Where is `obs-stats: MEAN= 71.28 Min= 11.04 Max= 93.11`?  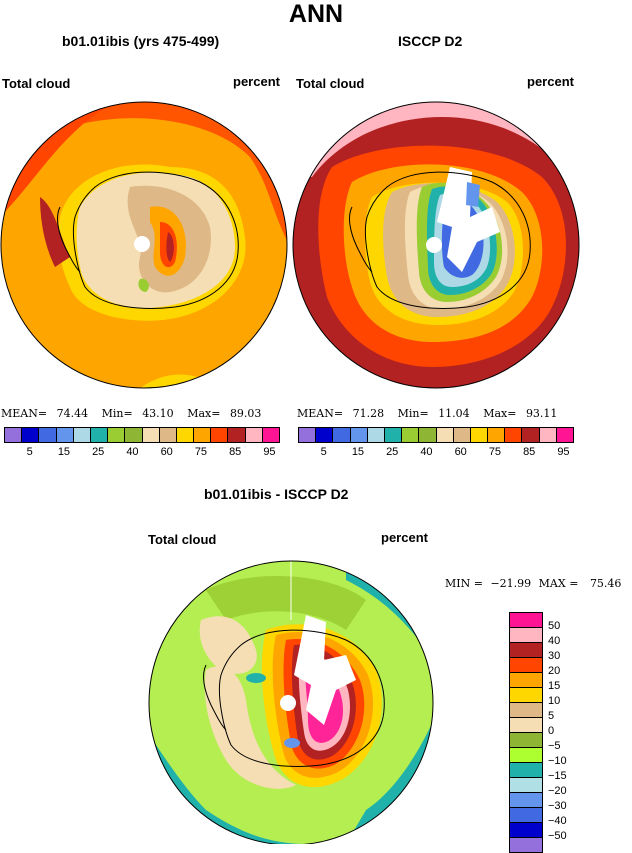 obs-stats: MEAN= 71.28 Min= 11.04 Max= 93.11 is located at coordinates (427, 413).